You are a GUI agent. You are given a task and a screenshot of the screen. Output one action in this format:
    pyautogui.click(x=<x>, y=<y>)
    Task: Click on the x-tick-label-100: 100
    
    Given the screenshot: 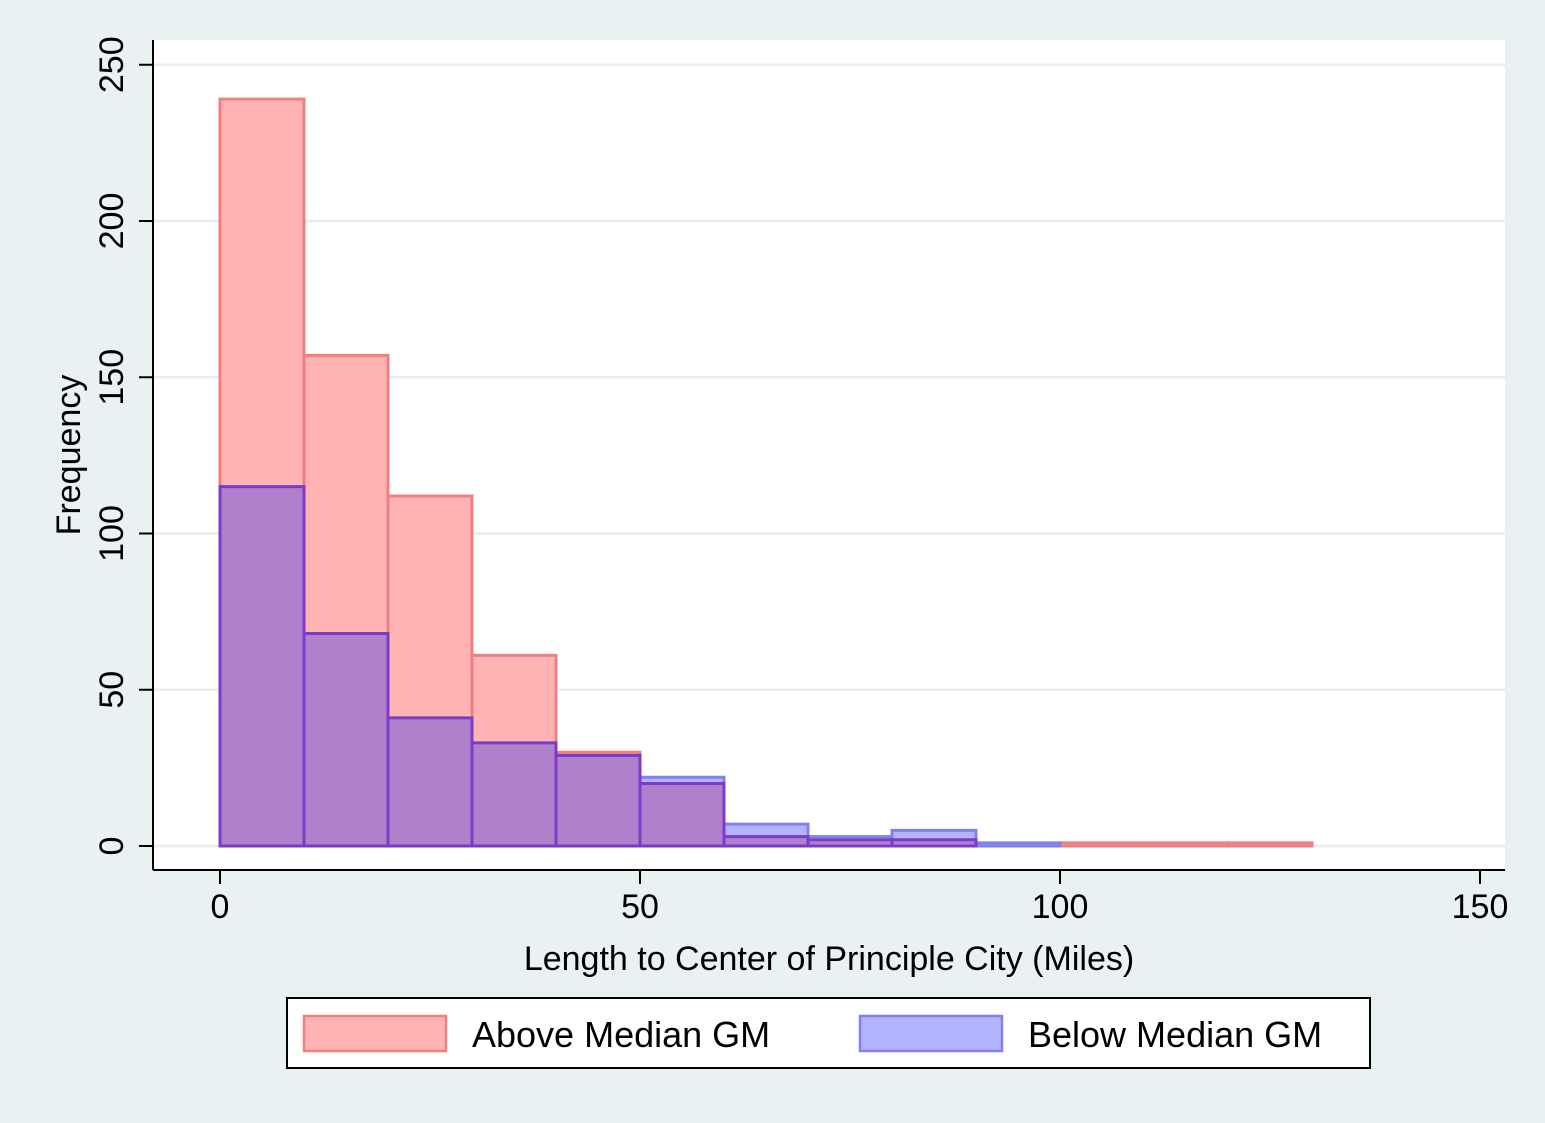 What is the action you would take?
    pyautogui.click(x=1060, y=907)
    